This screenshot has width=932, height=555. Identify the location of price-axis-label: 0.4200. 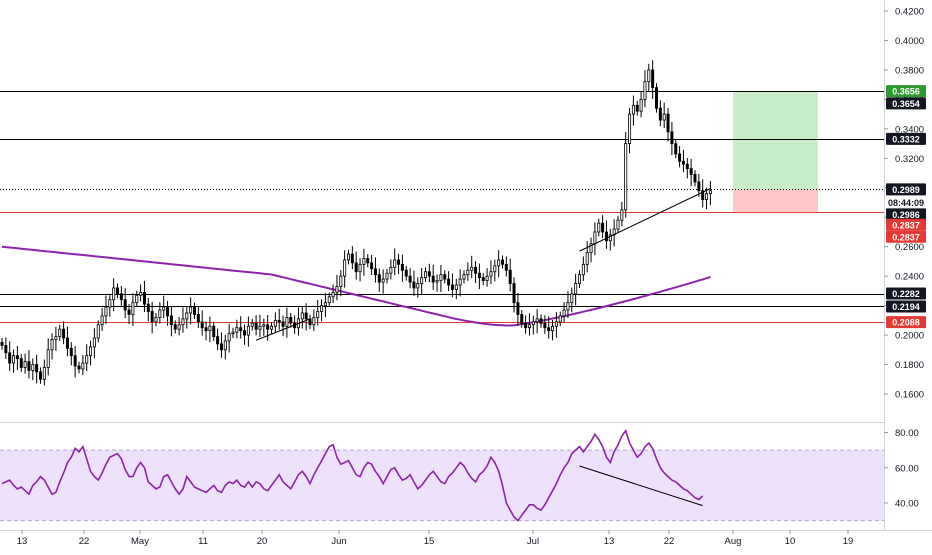
(909, 12).